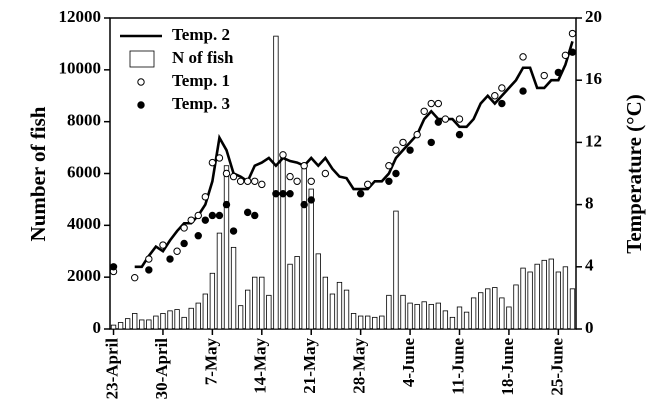 The image size is (656, 419). Describe the element at coordinates (84, 120) in the screenshot. I see `y-tick-label: 8000` at that location.